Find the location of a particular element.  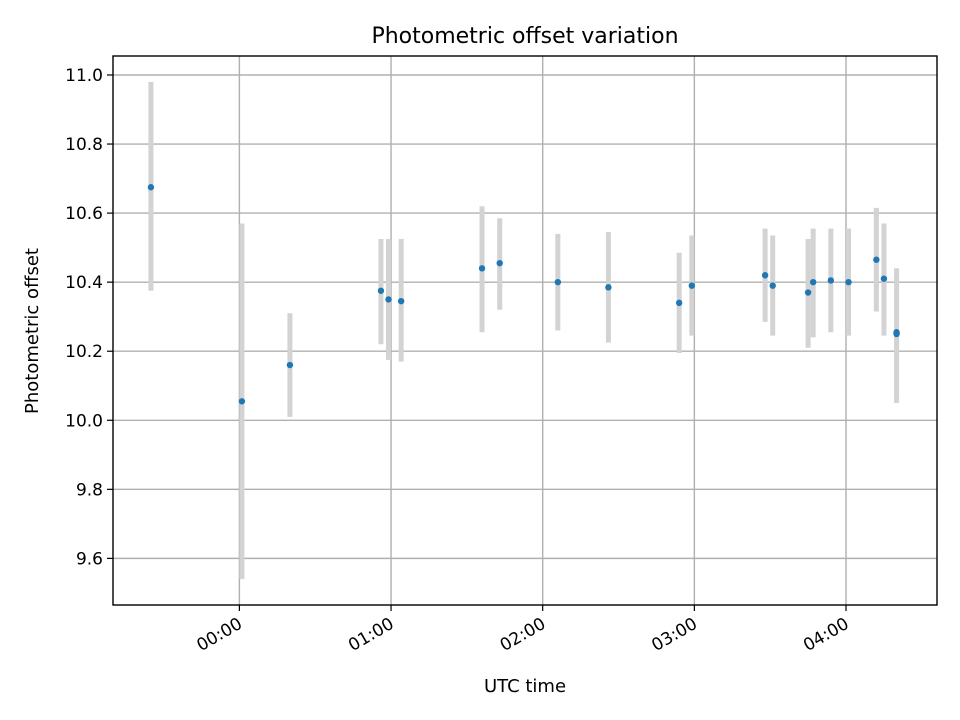

y-axis: 9.6 9.8 10.0 10.2 10.4 10.6 10.8 11.0 is located at coordinates (89, 317).